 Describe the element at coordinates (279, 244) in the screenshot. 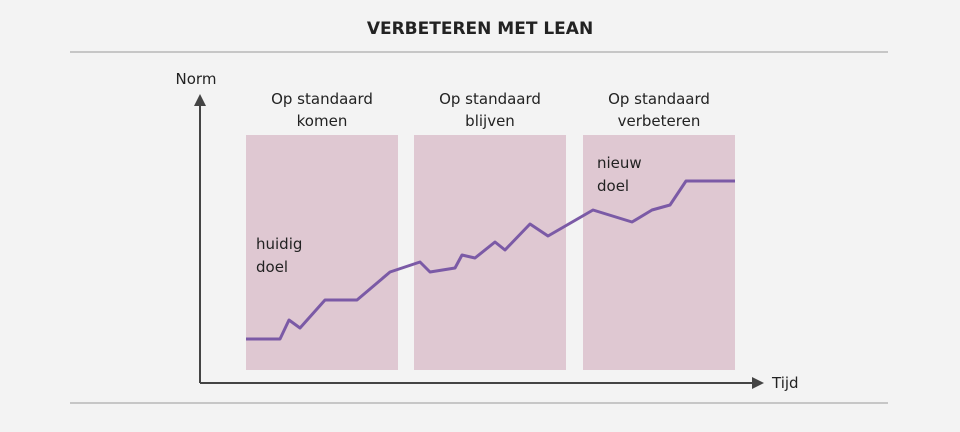

I see `annotation: huidig` at that location.